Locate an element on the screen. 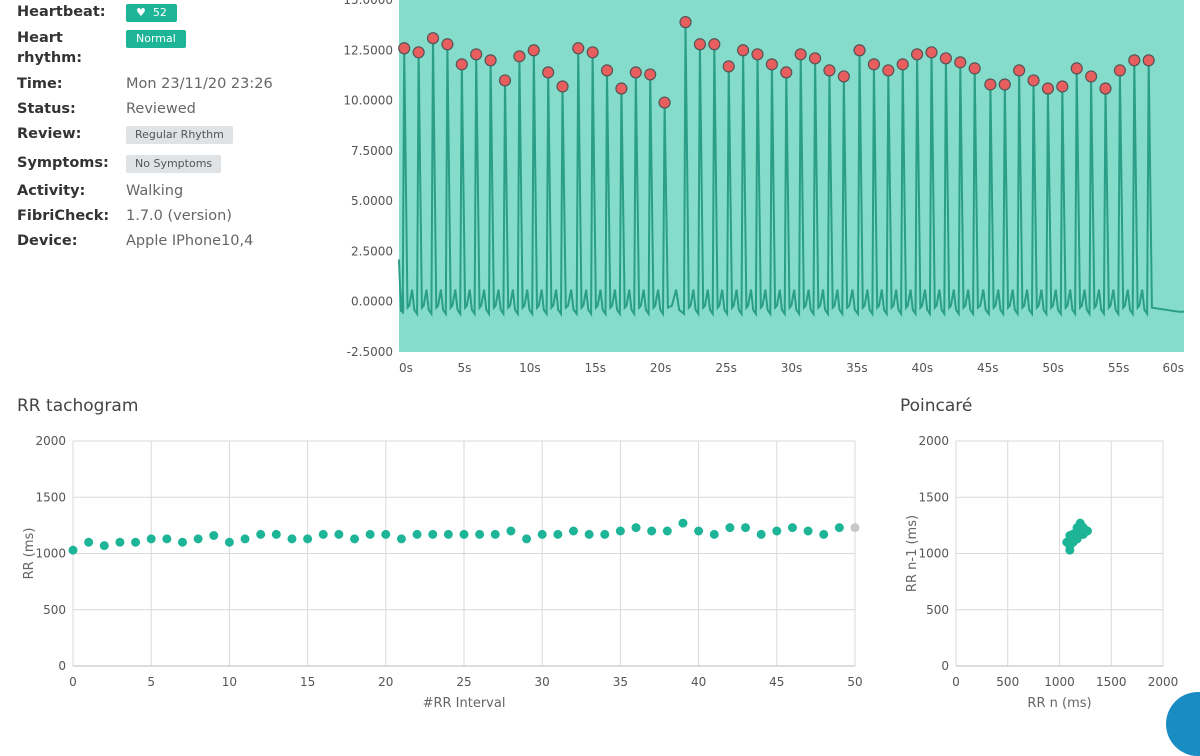 The width and height of the screenshot is (1200, 756). x-axis-title: #RR Interval is located at coordinates (464, 703).